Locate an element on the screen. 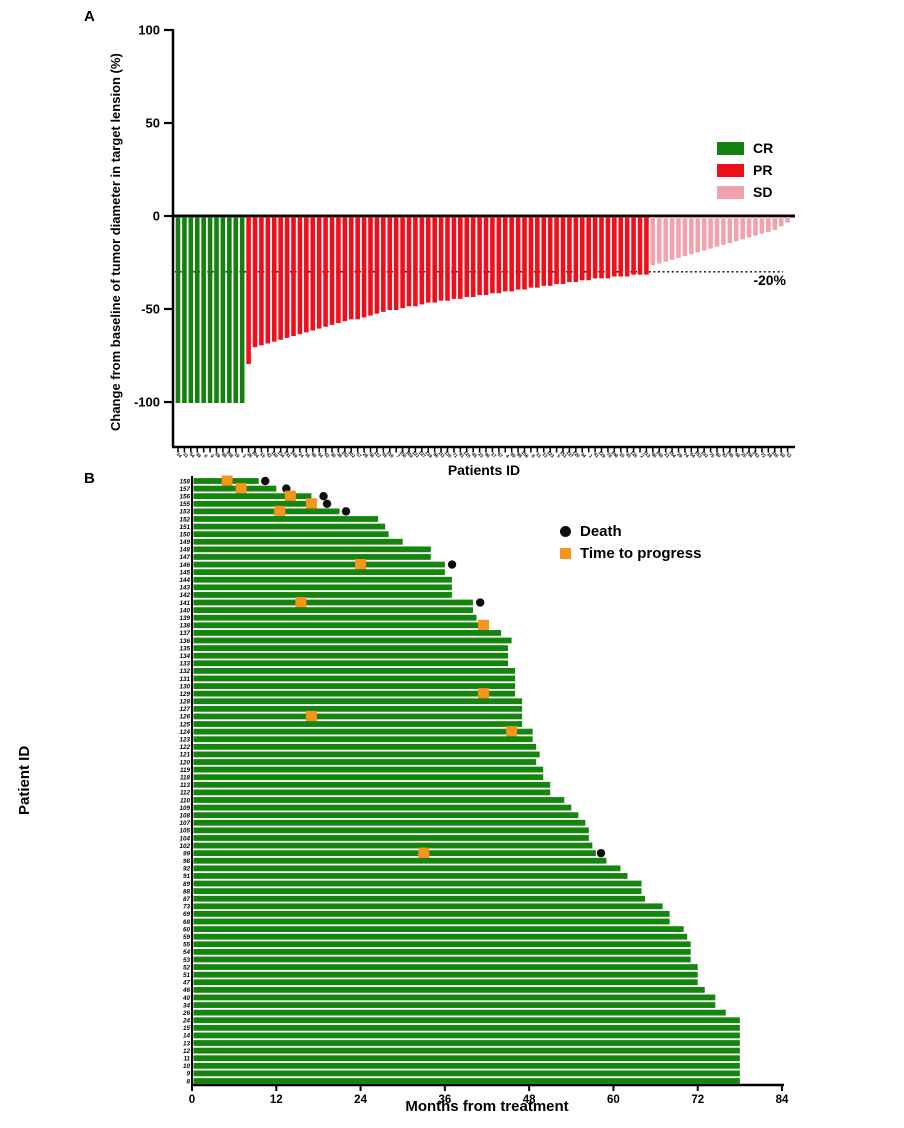 This screenshot has height=1128, width=904. b-row-id-label: 137 is located at coordinates (184, 633).